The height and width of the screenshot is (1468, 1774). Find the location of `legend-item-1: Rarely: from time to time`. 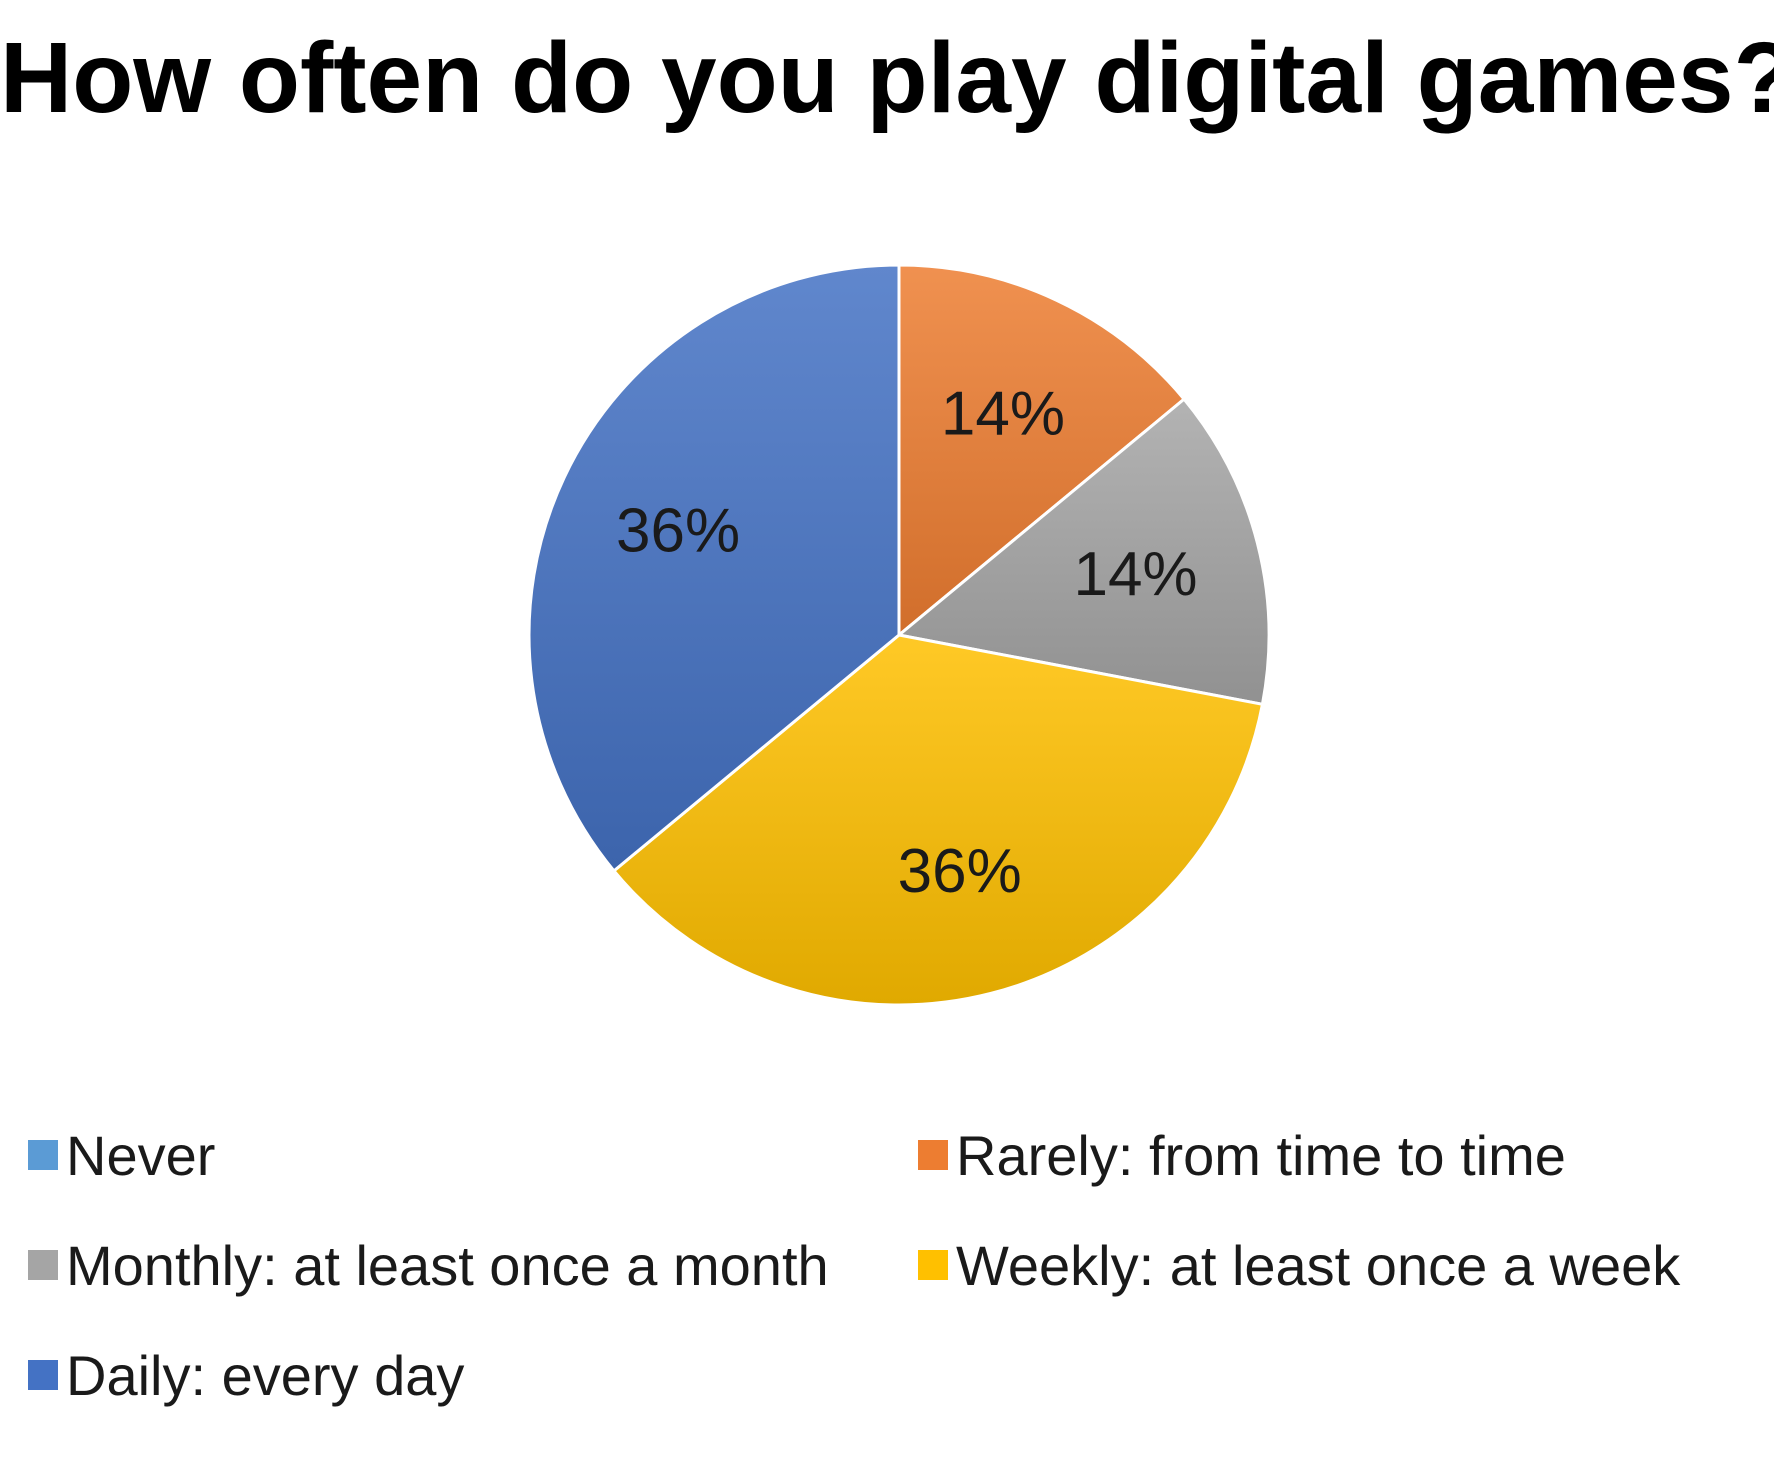

legend-item-1: Rarely: from time to time is located at coordinates (1242, 1155).